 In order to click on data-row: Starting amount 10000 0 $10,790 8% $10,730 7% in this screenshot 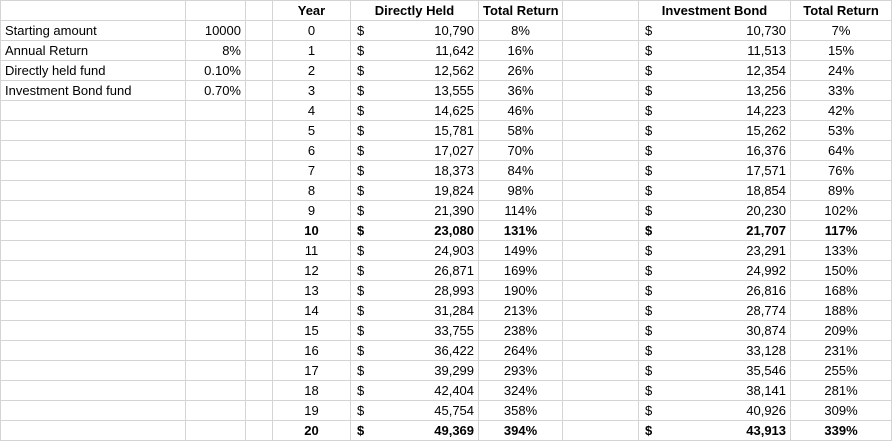, I will do `click(446, 30)`.